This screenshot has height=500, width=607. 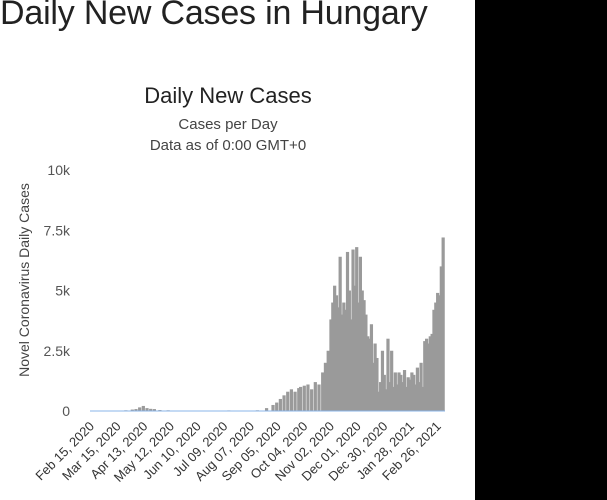 I want to click on y-axis: 0 2.5k 5k 7.5k 10k, so click(x=57, y=290).